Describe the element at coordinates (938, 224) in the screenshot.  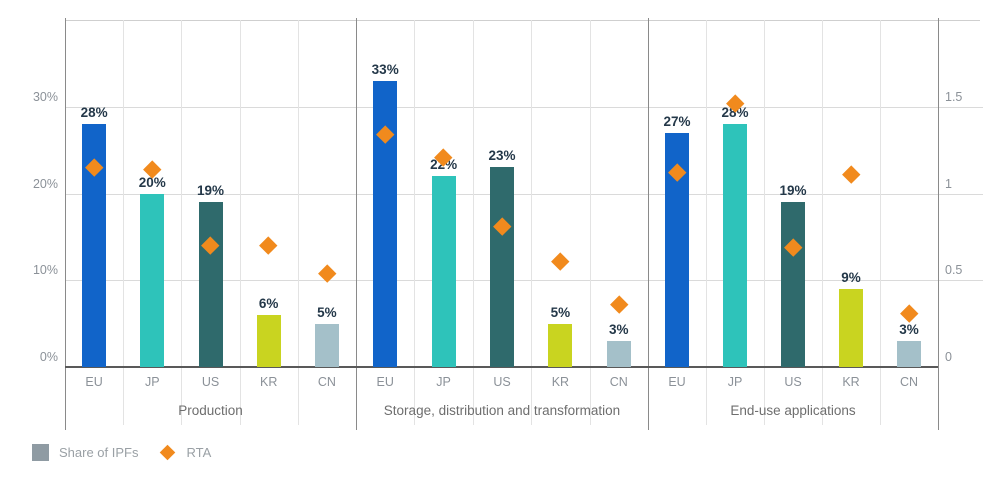
I see `right-axis-line` at that location.